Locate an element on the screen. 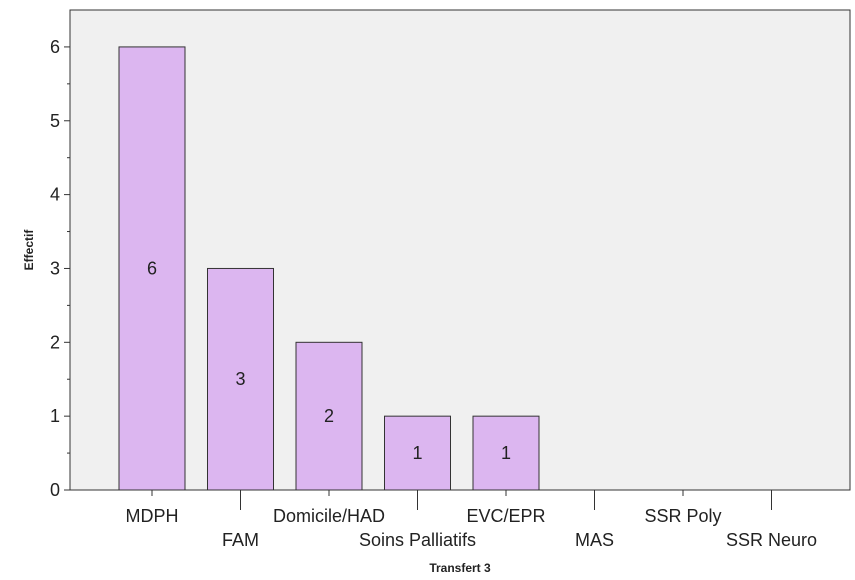 The width and height of the screenshot is (855, 580). x-tick-label-5: MAS is located at coordinates (594, 540).